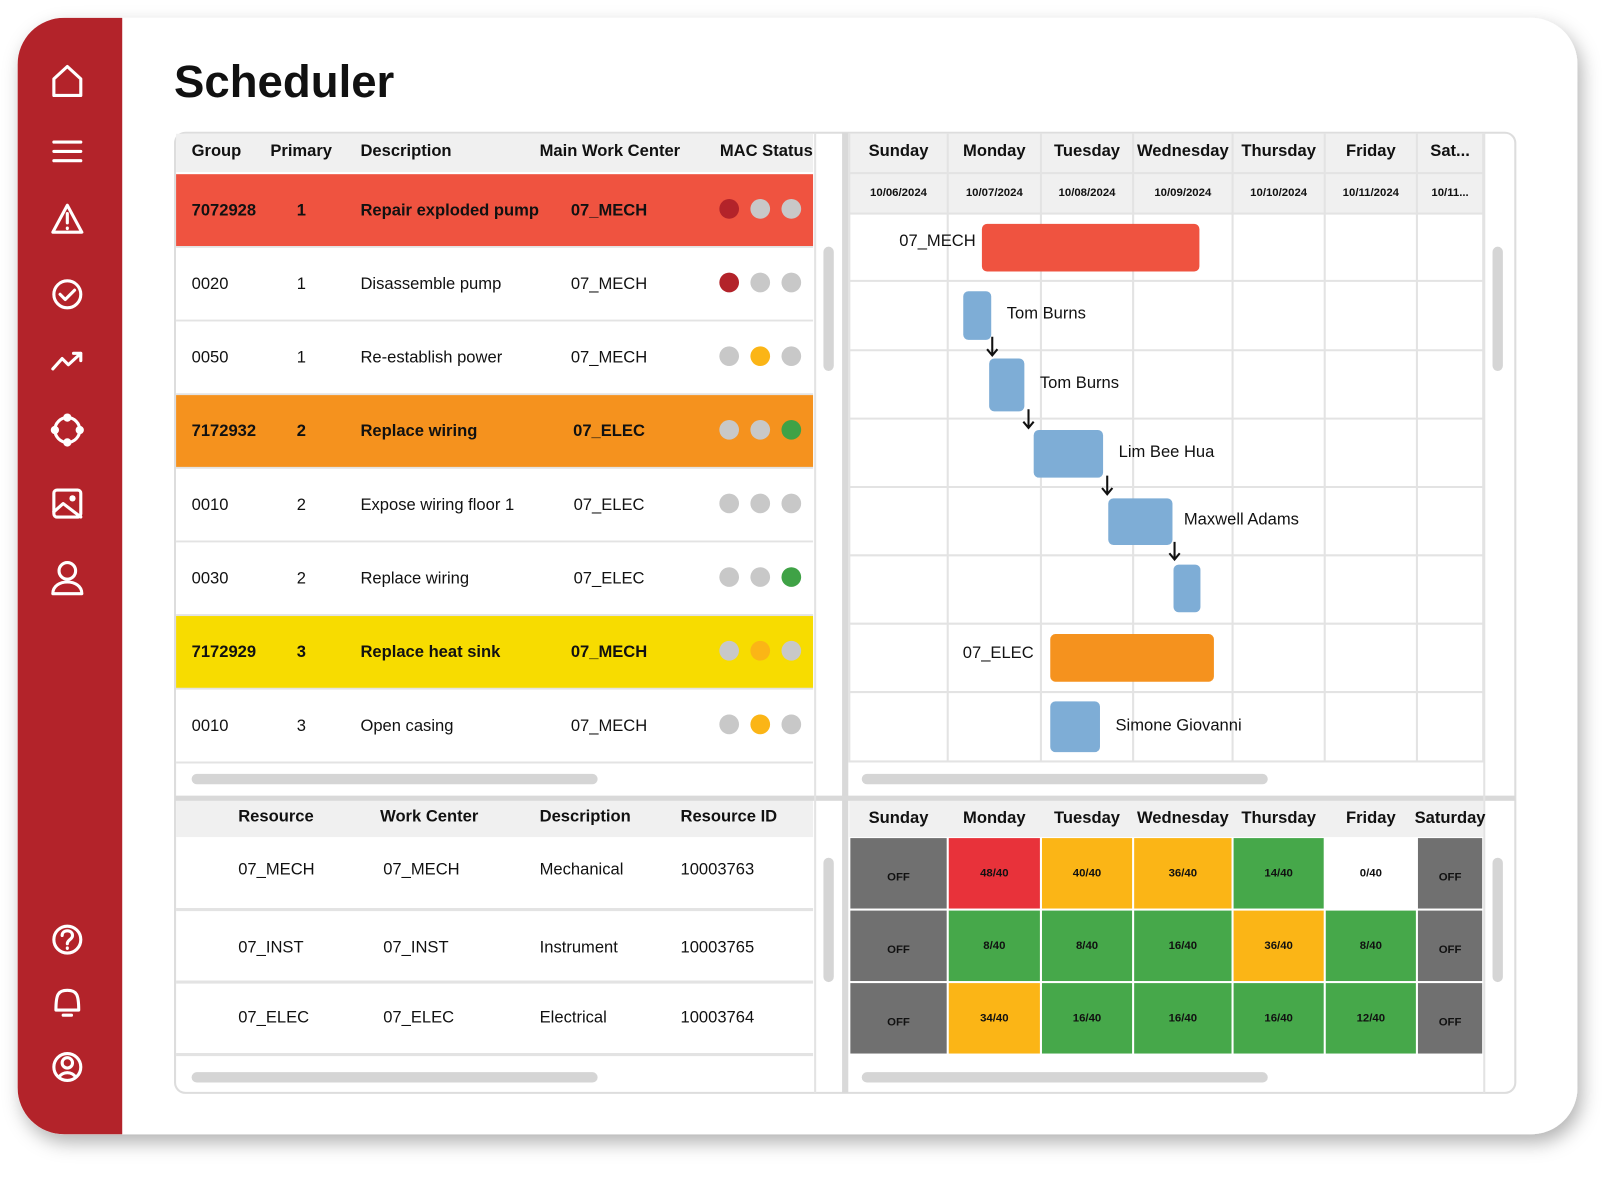 This screenshot has width=1622, height=1178. I want to click on task-cell: Replace wiring, so click(414, 578).